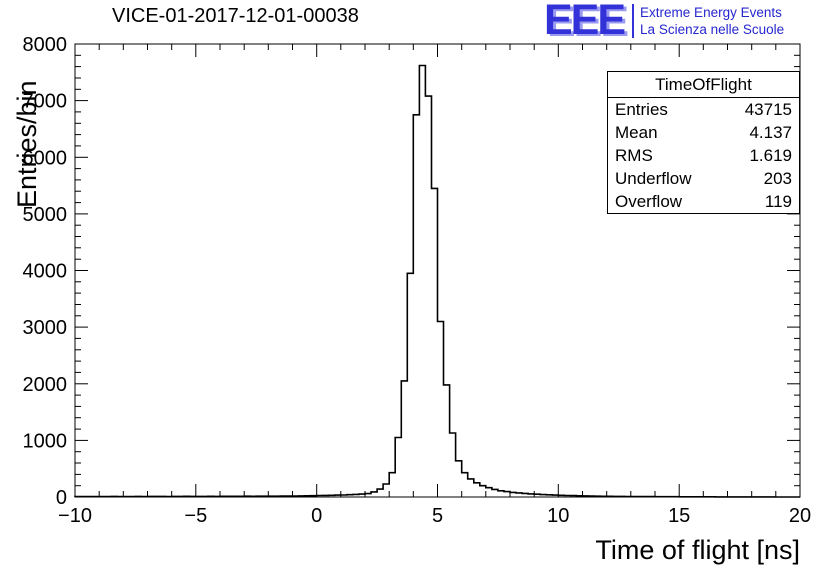  Describe the element at coordinates (768, 109) in the screenshot. I see `stats-value: 43715` at that location.